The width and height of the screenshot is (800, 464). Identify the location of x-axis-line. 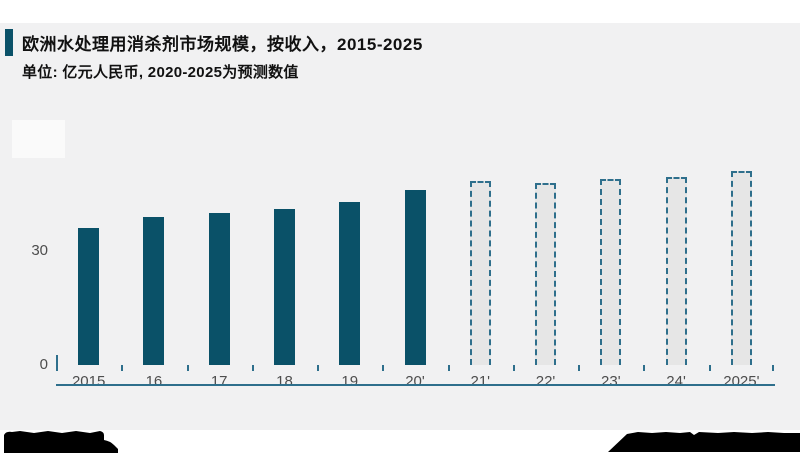
(415, 385).